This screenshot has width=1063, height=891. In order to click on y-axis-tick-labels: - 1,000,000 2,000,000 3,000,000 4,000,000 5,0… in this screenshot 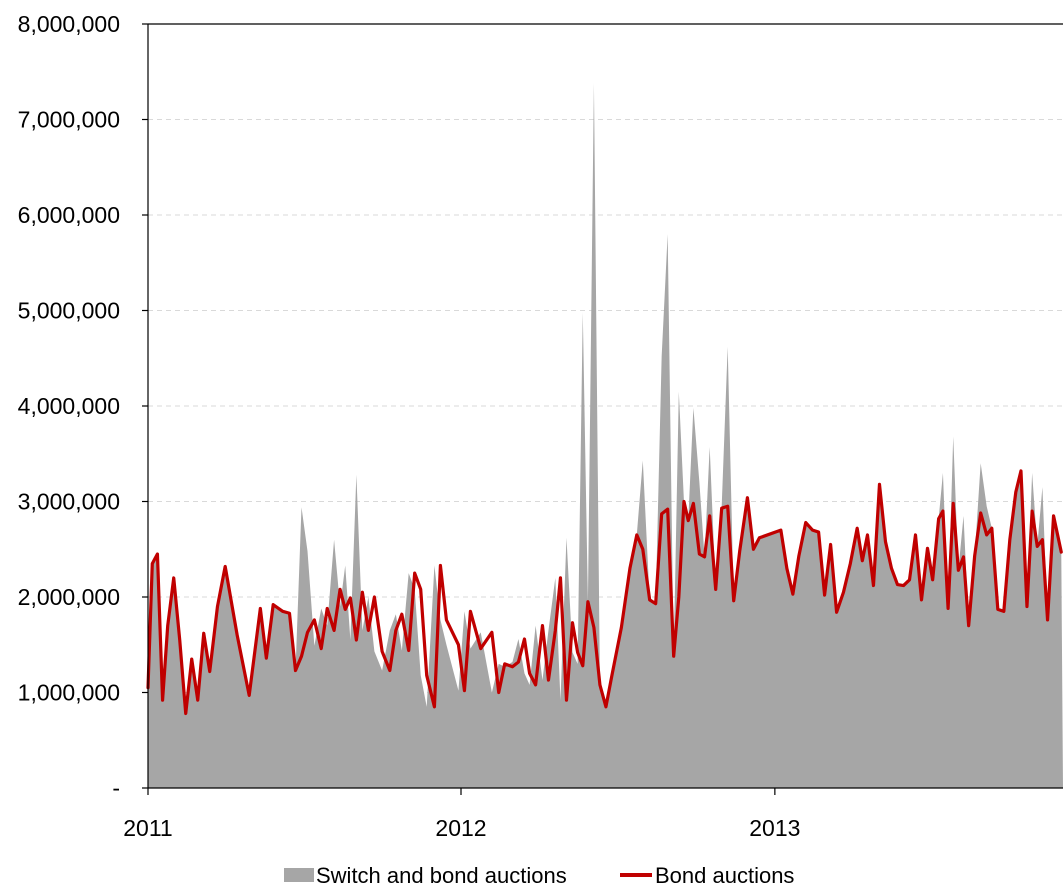, I will do `click(83, 406)`.